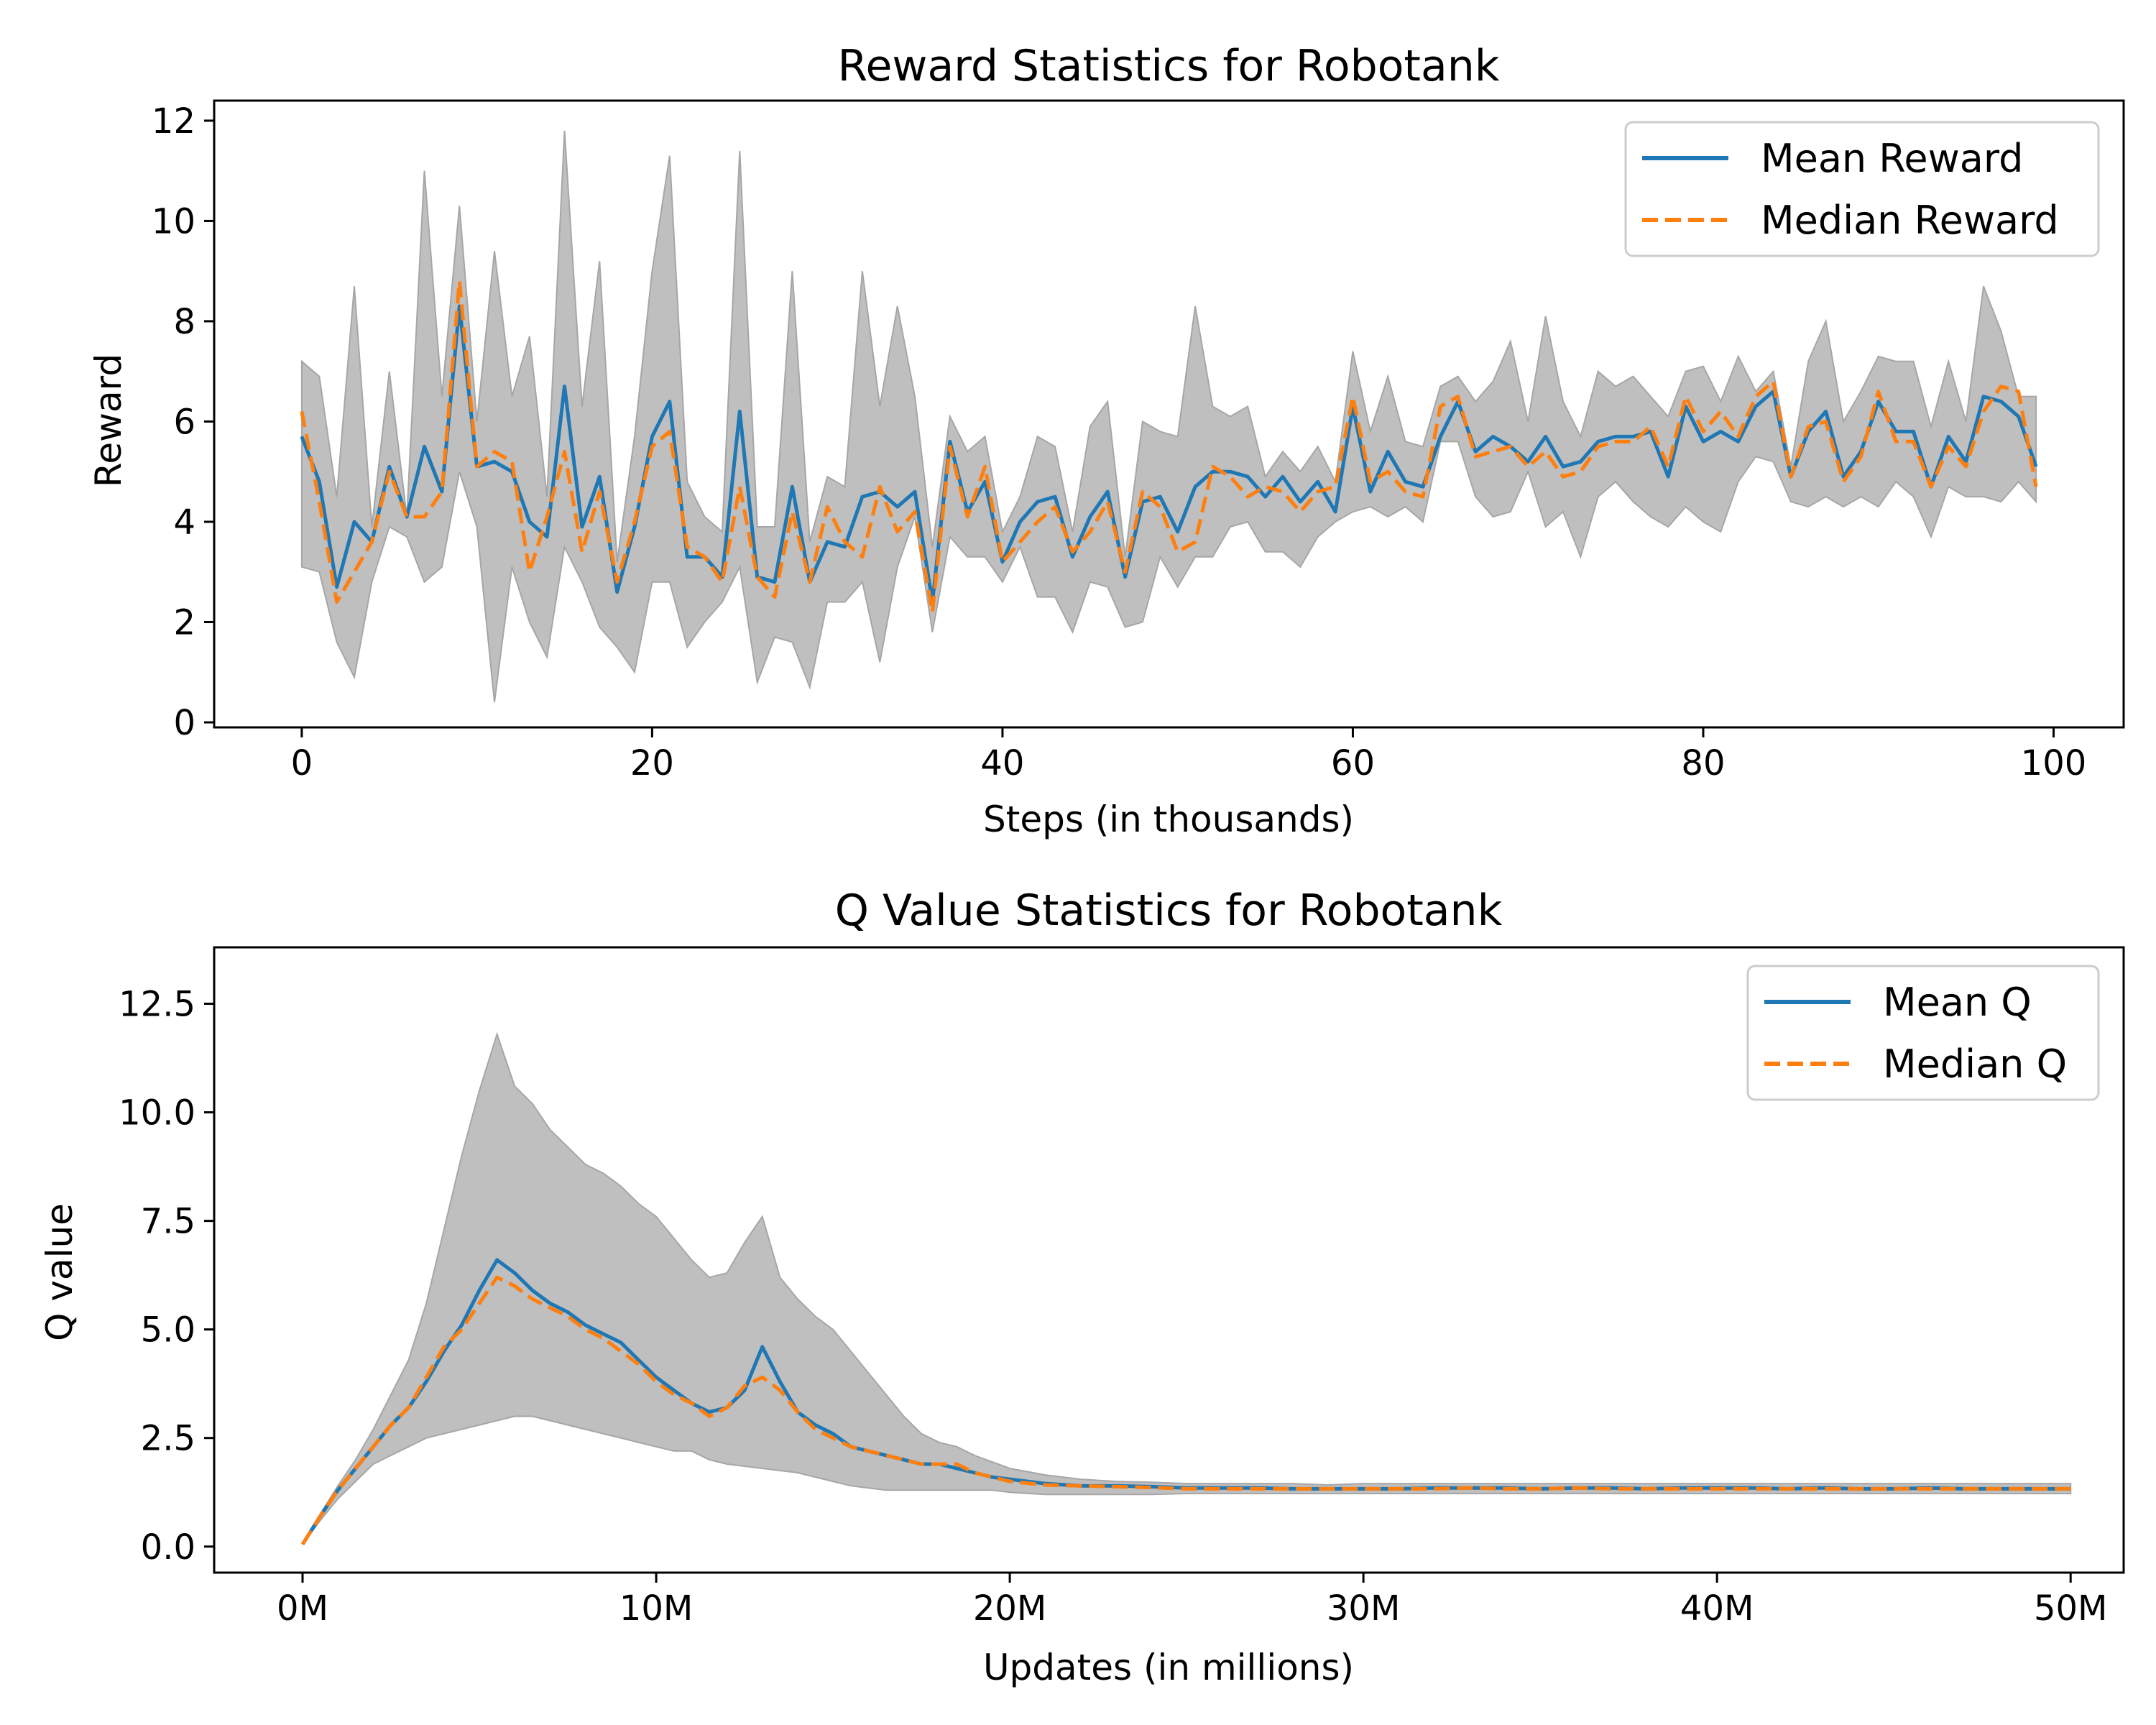  Describe the element at coordinates (1910, 220) in the screenshot. I see `legend-median-reward-label: Median Reward` at that location.